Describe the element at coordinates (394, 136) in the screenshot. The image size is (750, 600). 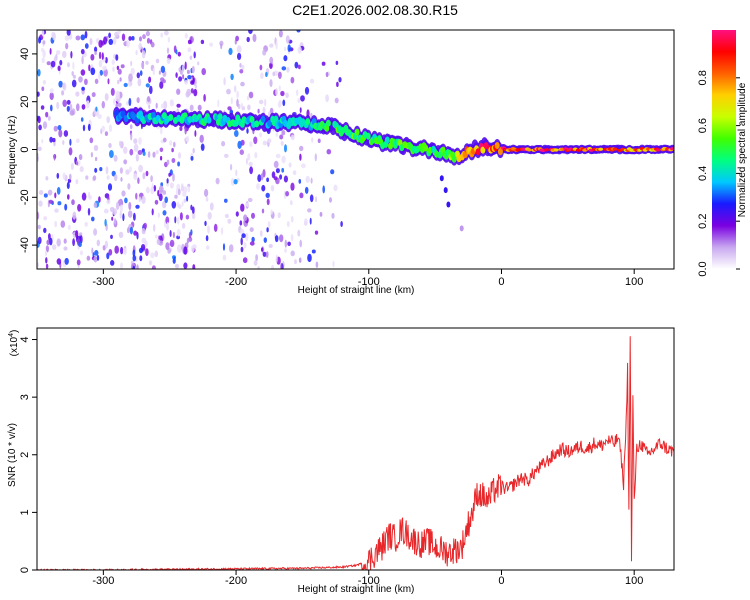
I see `ridge-core` at that location.